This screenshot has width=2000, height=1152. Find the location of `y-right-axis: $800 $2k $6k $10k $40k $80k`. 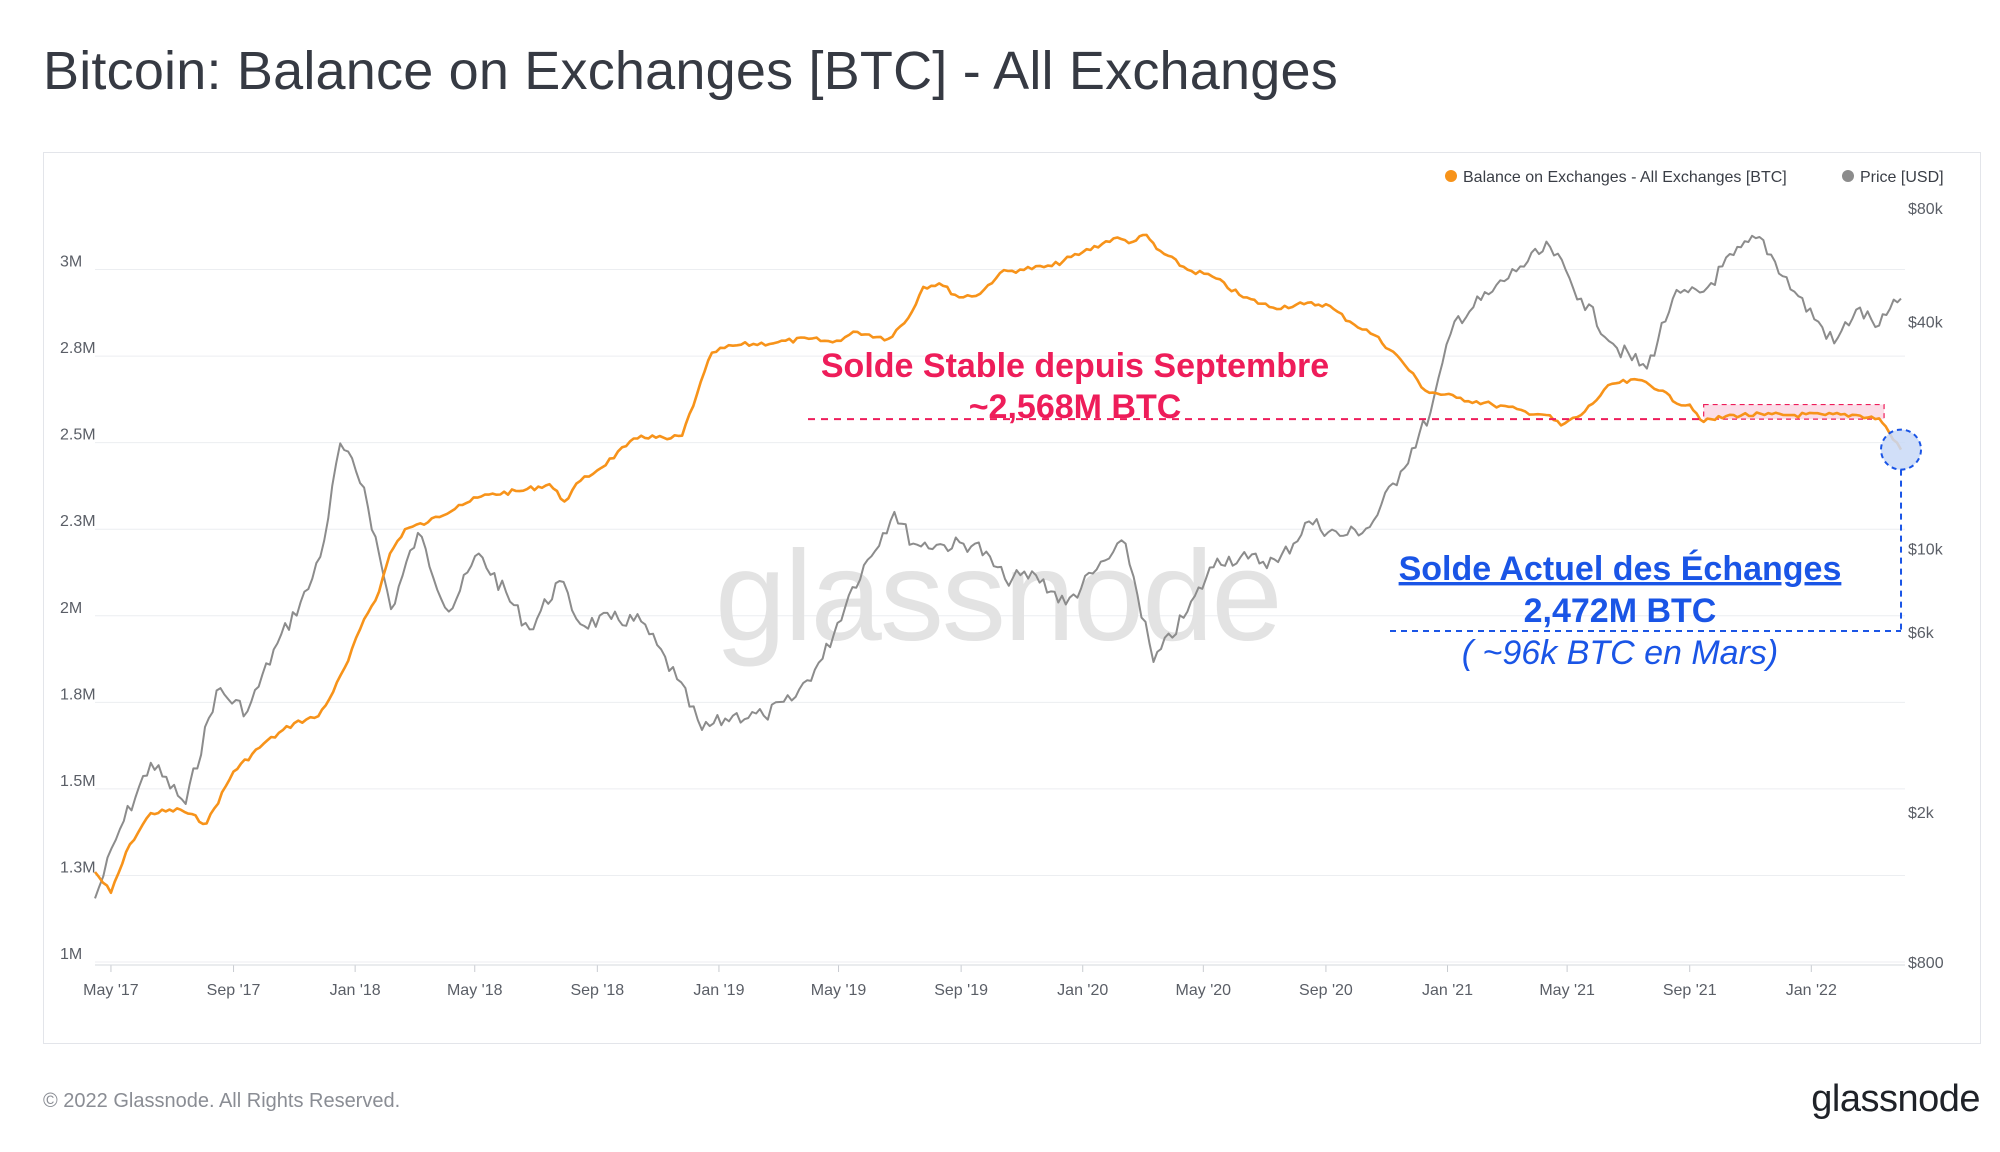

y-right-axis: $800 $2k $6k $10k $40k $80k is located at coordinates (1926, 586).